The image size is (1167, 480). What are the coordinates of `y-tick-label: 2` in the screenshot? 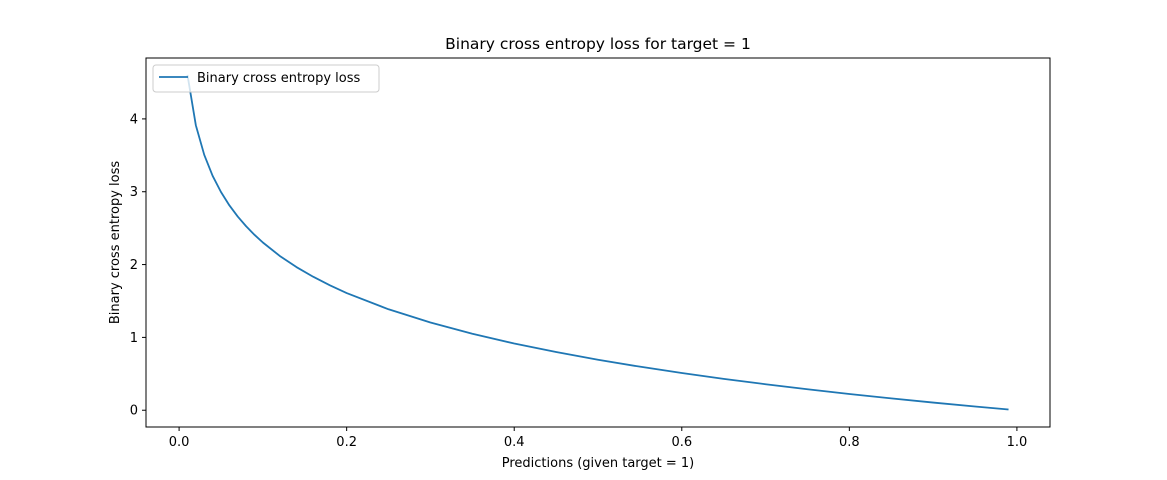 It's located at (134, 265).